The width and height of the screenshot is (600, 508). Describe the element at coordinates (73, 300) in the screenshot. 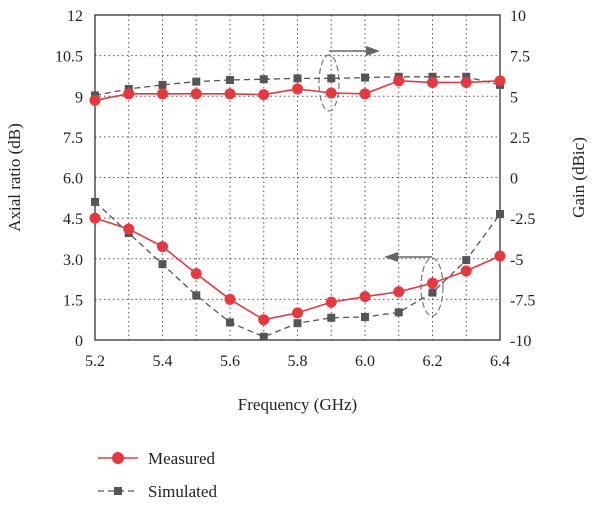

I see `left-y-tick-label: 1.5` at that location.